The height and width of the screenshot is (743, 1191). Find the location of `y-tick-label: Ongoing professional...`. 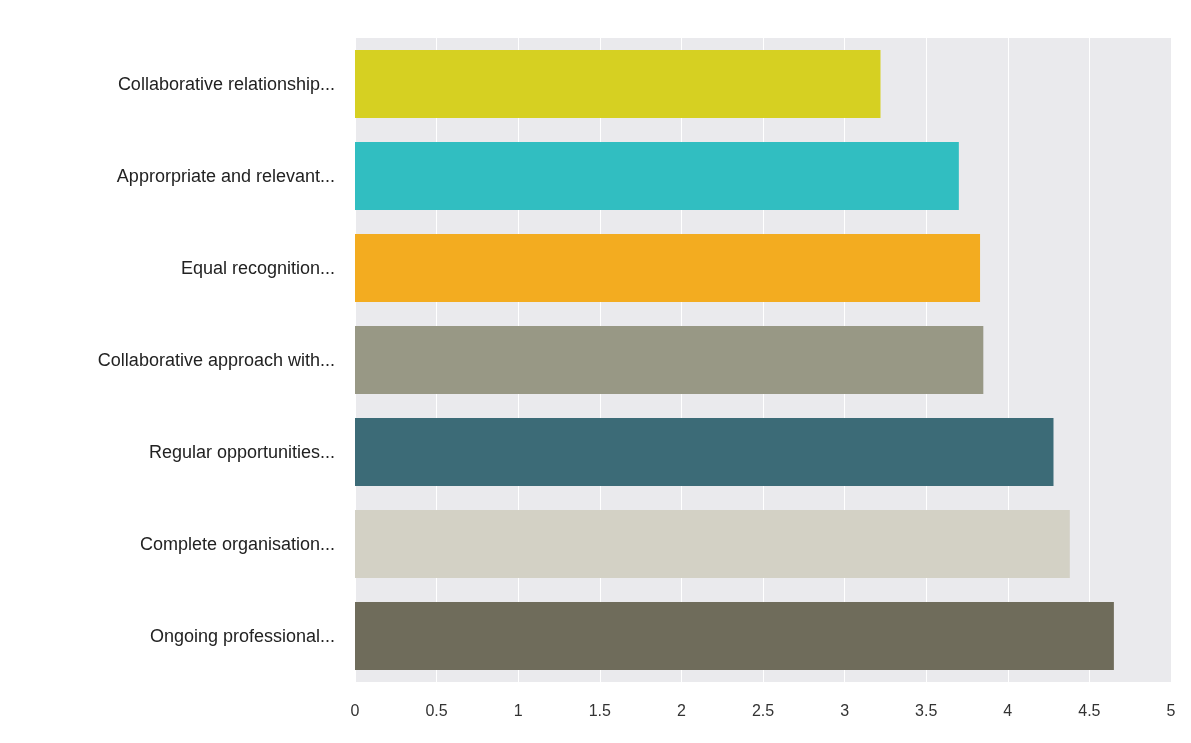

y-tick-label: Ongoing professional... is located at coordinates (242, 636).